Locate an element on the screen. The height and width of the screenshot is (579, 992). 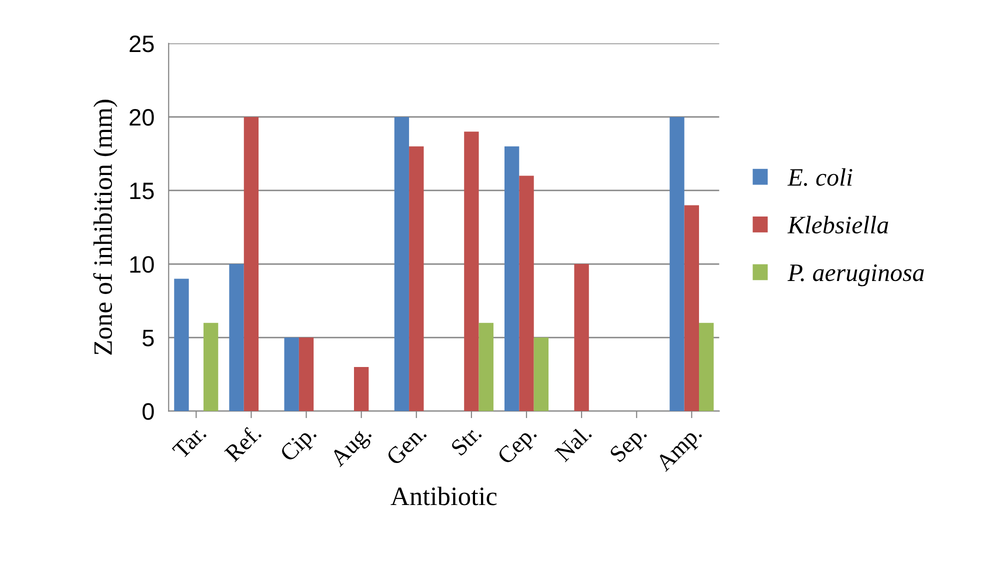
y-tick-label: 25 is located at coordinates (142, 43).